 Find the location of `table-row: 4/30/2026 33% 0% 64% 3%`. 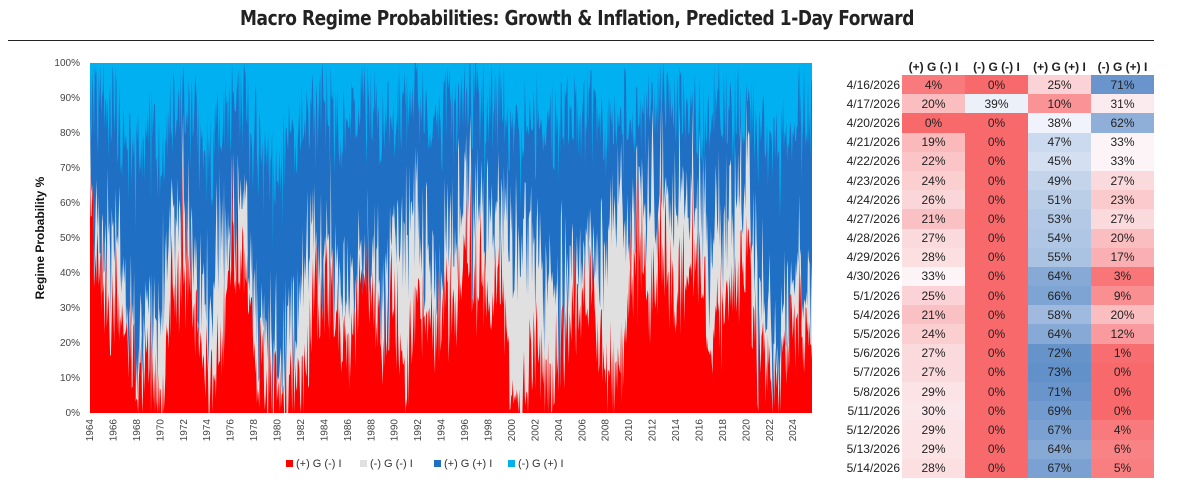

table-row: 4/30/2026 33% 0% 64% 3% is located at coordinates (989, 276).